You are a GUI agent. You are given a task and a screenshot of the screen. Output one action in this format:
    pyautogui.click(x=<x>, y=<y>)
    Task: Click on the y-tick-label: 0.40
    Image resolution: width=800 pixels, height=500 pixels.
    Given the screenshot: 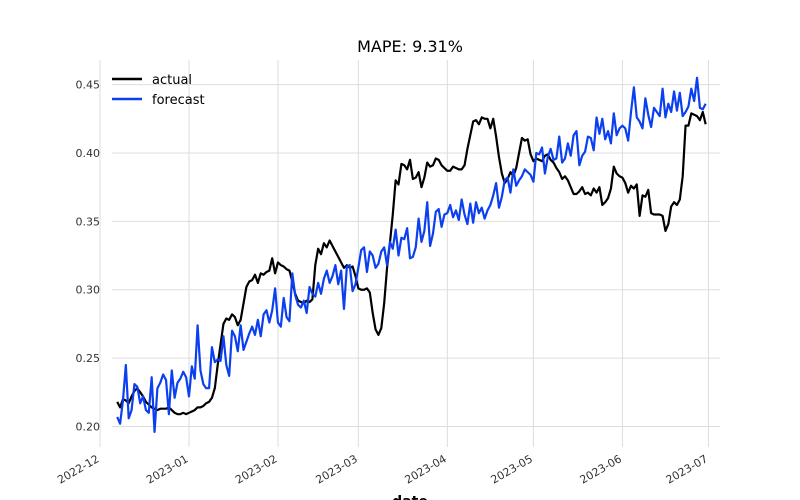 What is the action you would take?
    pyautogui.click(x=88, y=153)
    